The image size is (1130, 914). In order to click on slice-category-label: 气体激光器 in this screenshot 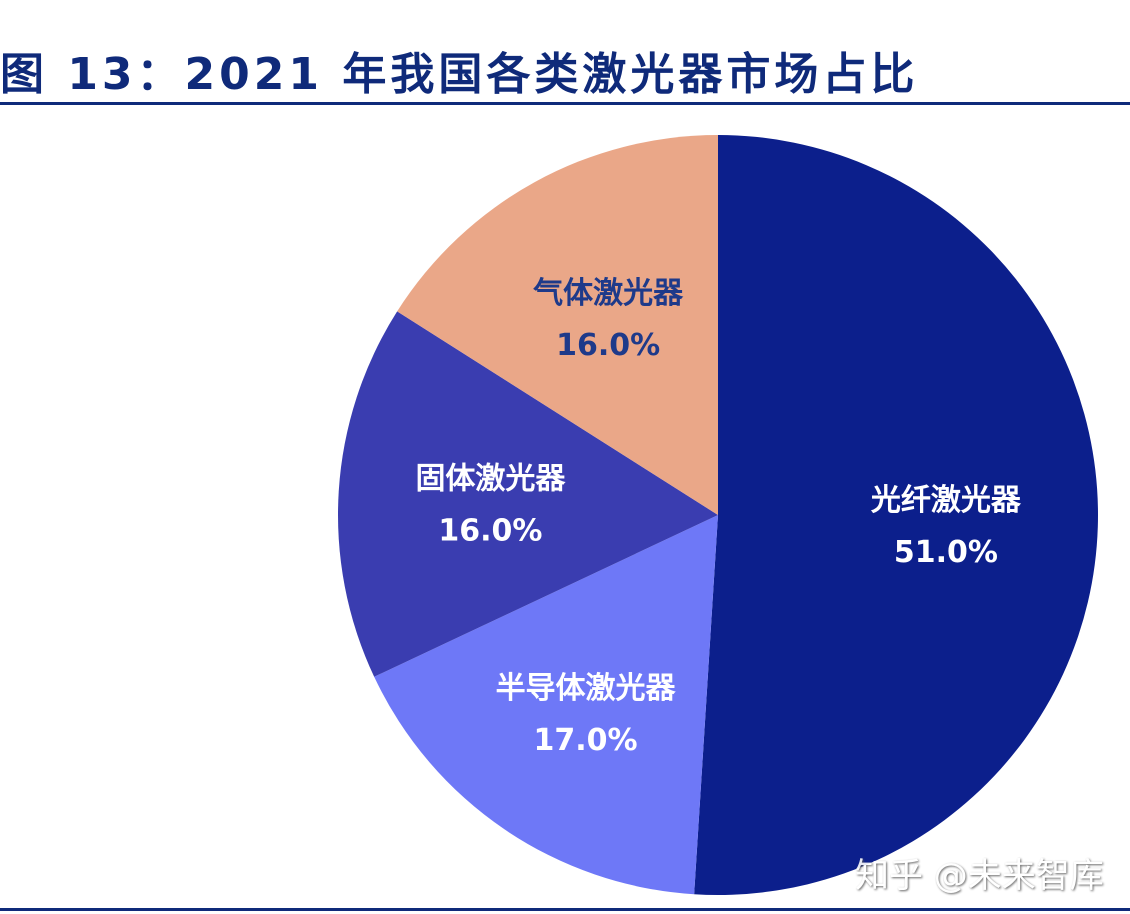, I will do `click(608, 293)`.